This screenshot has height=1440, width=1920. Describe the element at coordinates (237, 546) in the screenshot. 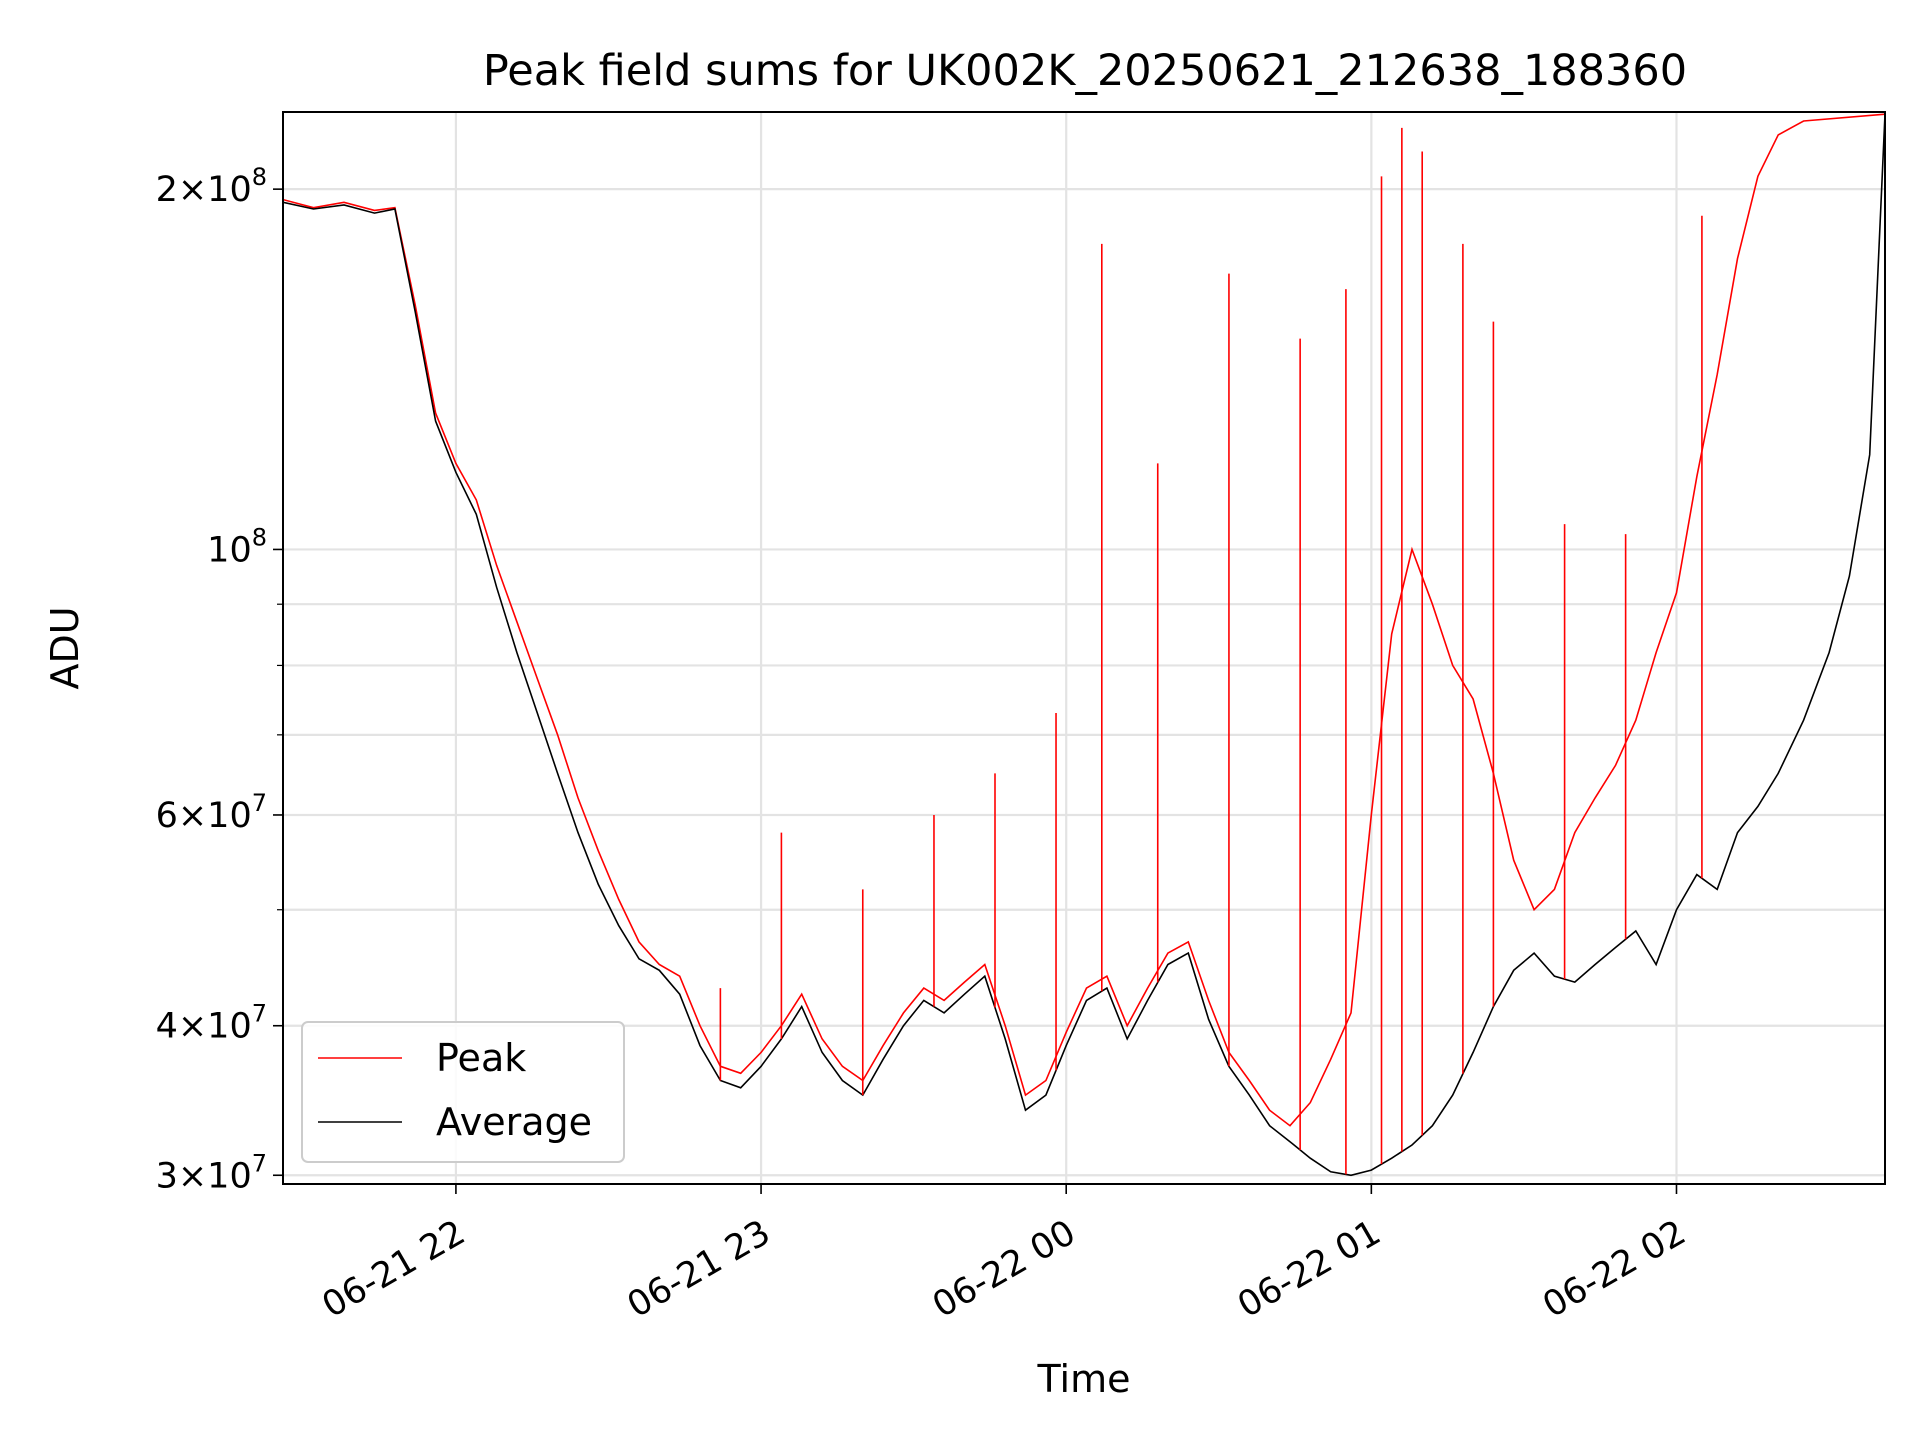

I see `y-tick-label: 108` at that location.